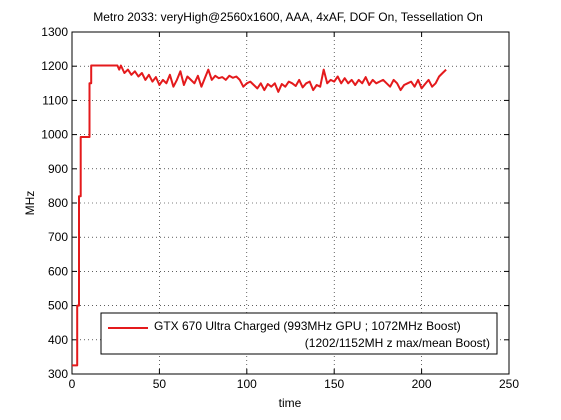 The height and width of the screenshot is (420, 561). What do you see at coordinates (334, 384) in the screenshot?
I see `x-tick-label: 150` at bounding box center [334, 384].